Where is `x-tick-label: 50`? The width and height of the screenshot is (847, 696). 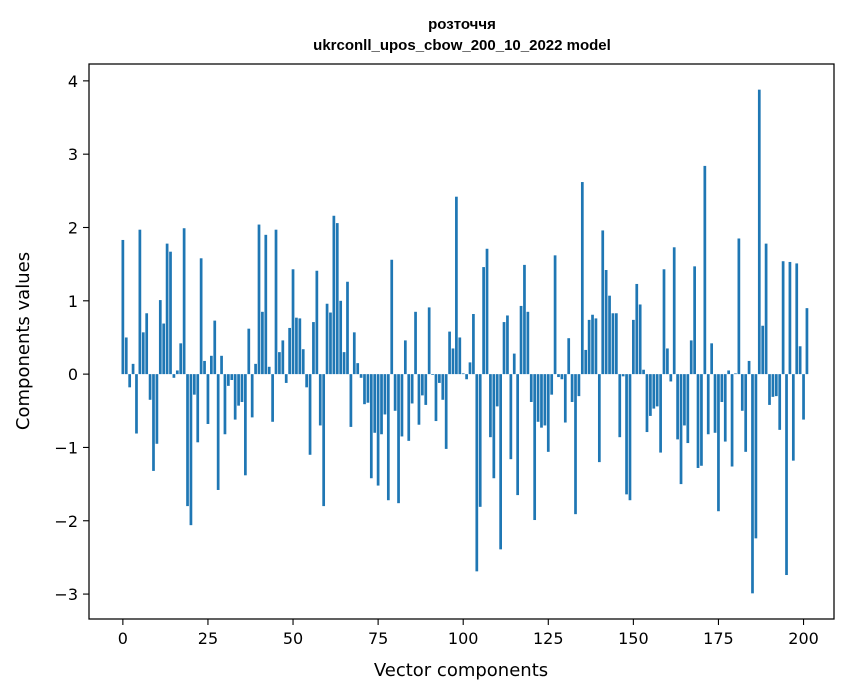 x-tick-label: 50 is located at coordinates (293, 638).